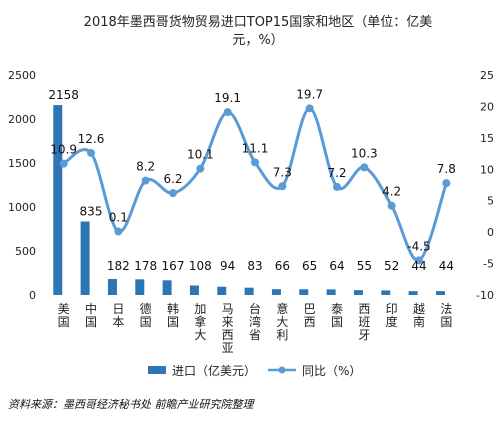 The height and width of the screenshot is (422, 500). I want to click on left-axis-ticks: 0 500 1000 1500 2000 2500, so click(22, 185).